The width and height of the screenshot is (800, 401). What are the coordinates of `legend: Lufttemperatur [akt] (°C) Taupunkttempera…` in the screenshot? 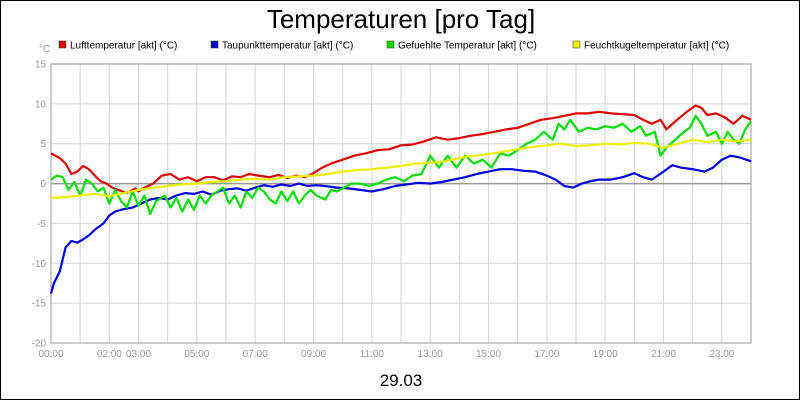 It's located at (393, 46).